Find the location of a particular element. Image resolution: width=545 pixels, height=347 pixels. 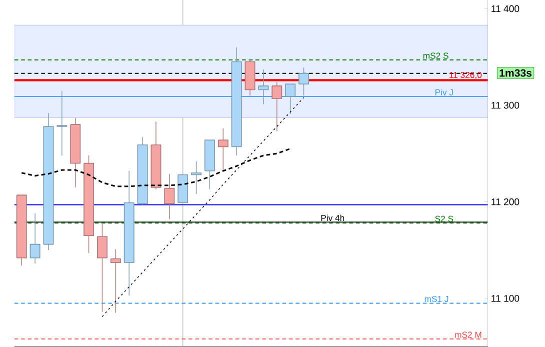

ref-line-label: Piv 4h is located at coordinates (332, 218).